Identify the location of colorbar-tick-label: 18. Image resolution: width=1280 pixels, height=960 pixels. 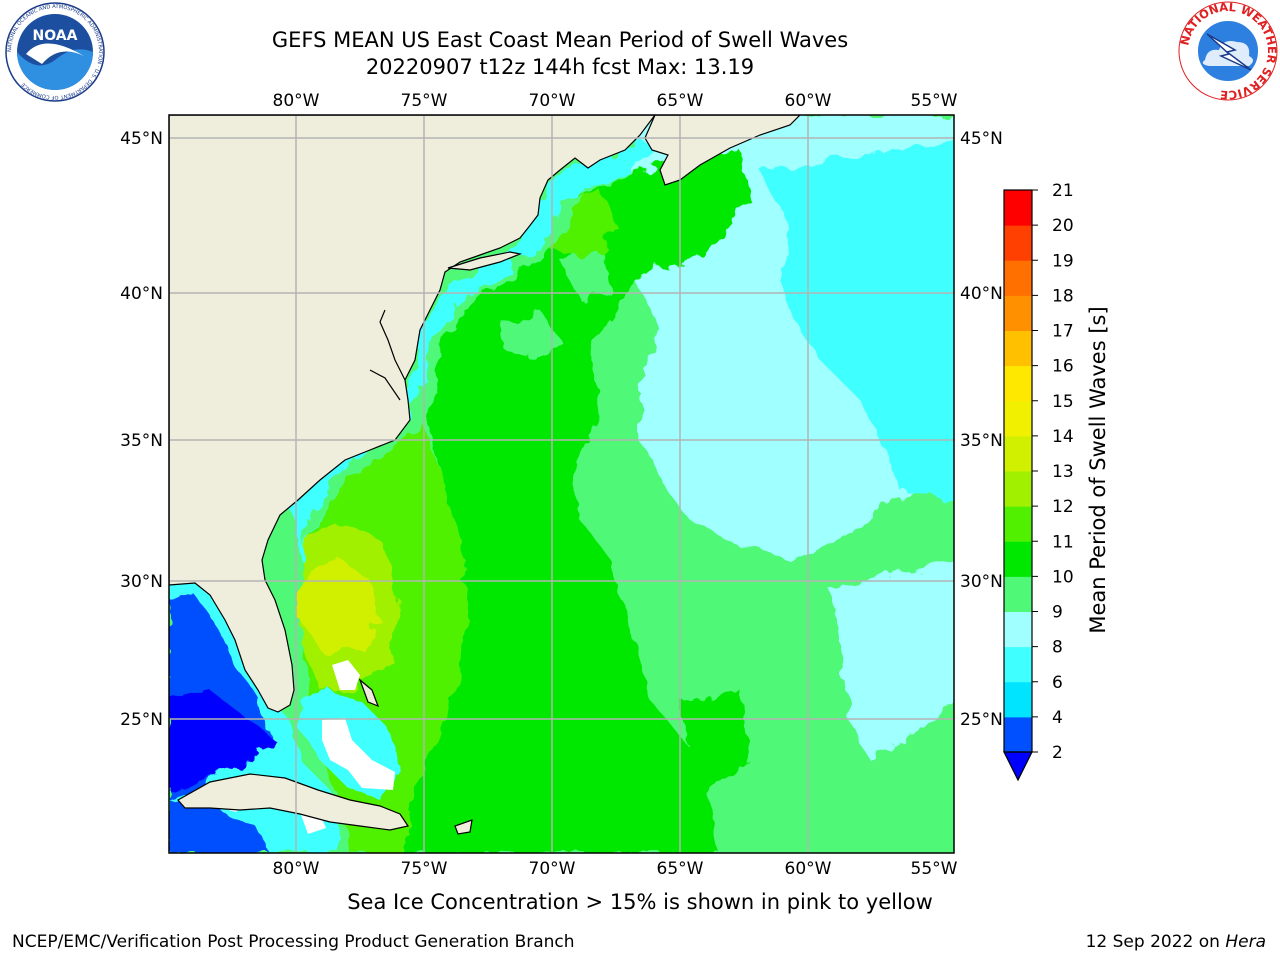
(1063, 296).